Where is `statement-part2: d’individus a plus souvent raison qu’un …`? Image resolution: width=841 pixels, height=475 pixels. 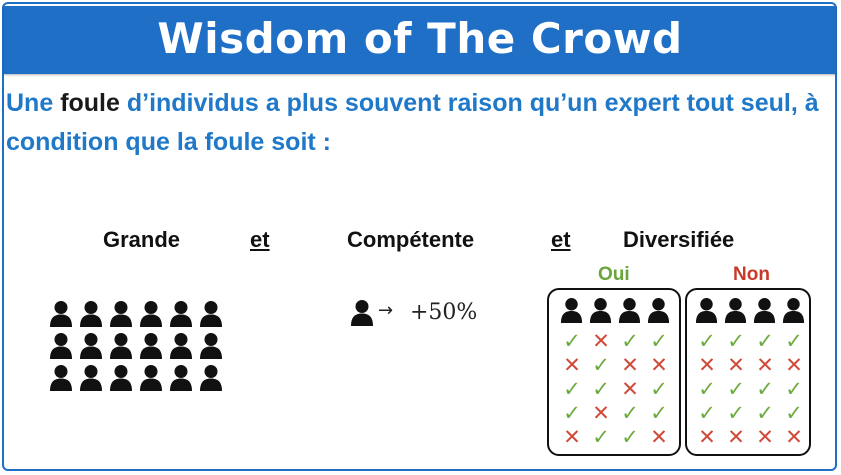 statement-part2: d’individus a plus souvent raison qu’un … is located at coordinates (412, 122).